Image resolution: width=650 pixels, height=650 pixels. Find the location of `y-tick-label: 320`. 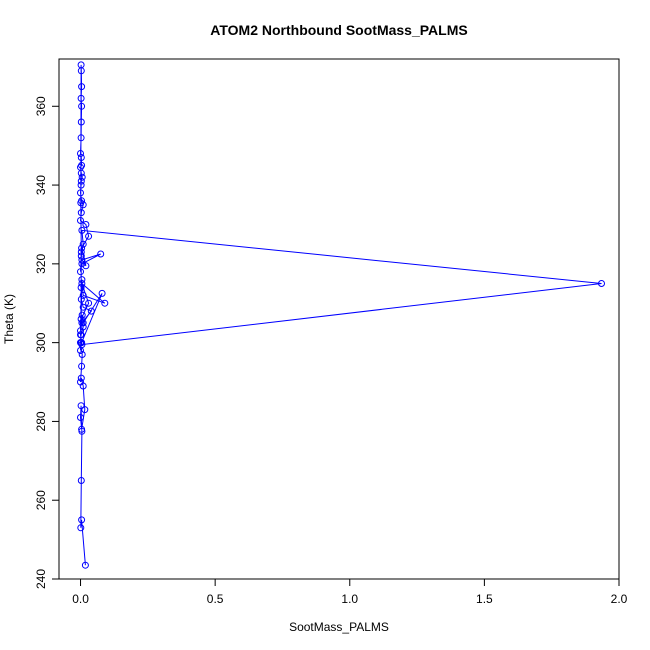

y-tick-label: 320 is located at coordinates (41, 264).